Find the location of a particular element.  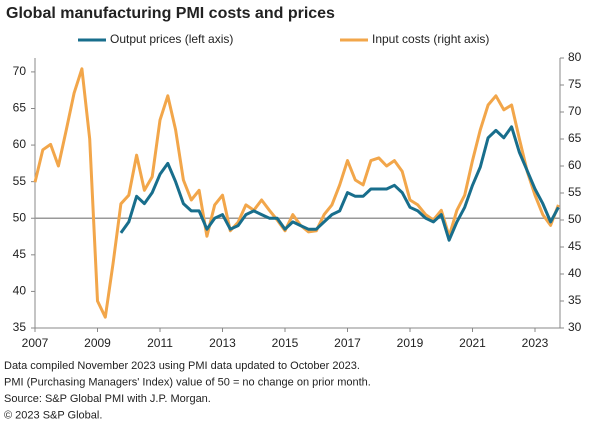

y-tick-label: 35 is located at coordinates (20, 327).